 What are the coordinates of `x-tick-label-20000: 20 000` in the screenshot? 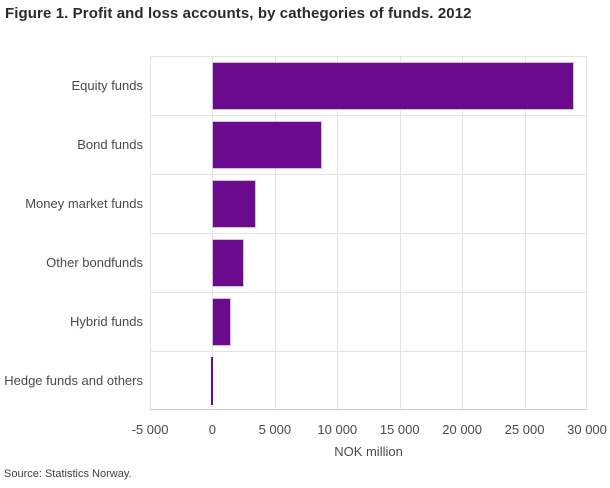 It's located at (462, 429).